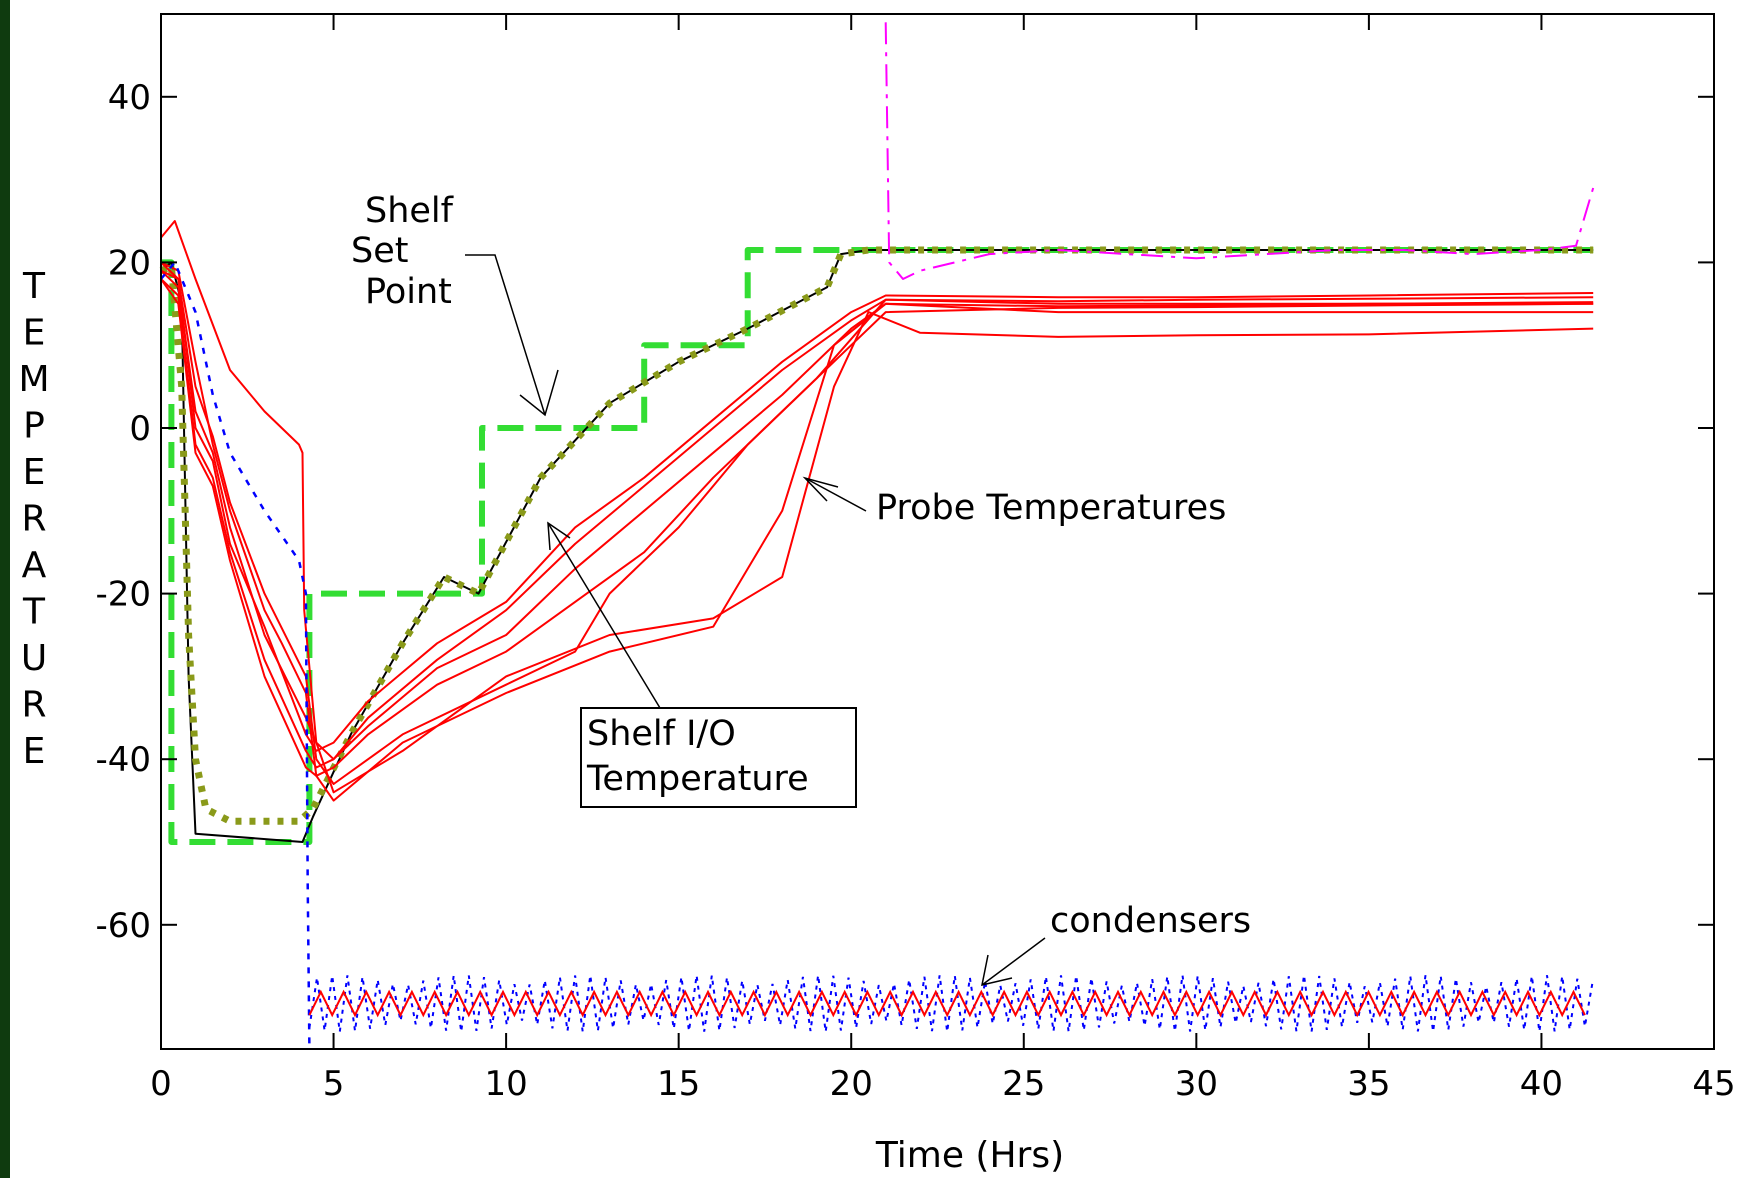  I want to click on annotation-shelf-io: Shelf I/O Temperature, so click(697, 756).